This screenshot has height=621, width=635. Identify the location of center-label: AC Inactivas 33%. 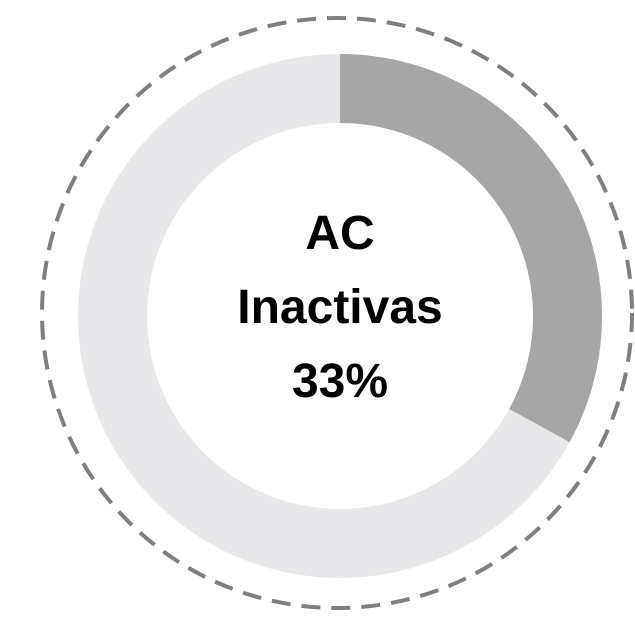
(340, 308).